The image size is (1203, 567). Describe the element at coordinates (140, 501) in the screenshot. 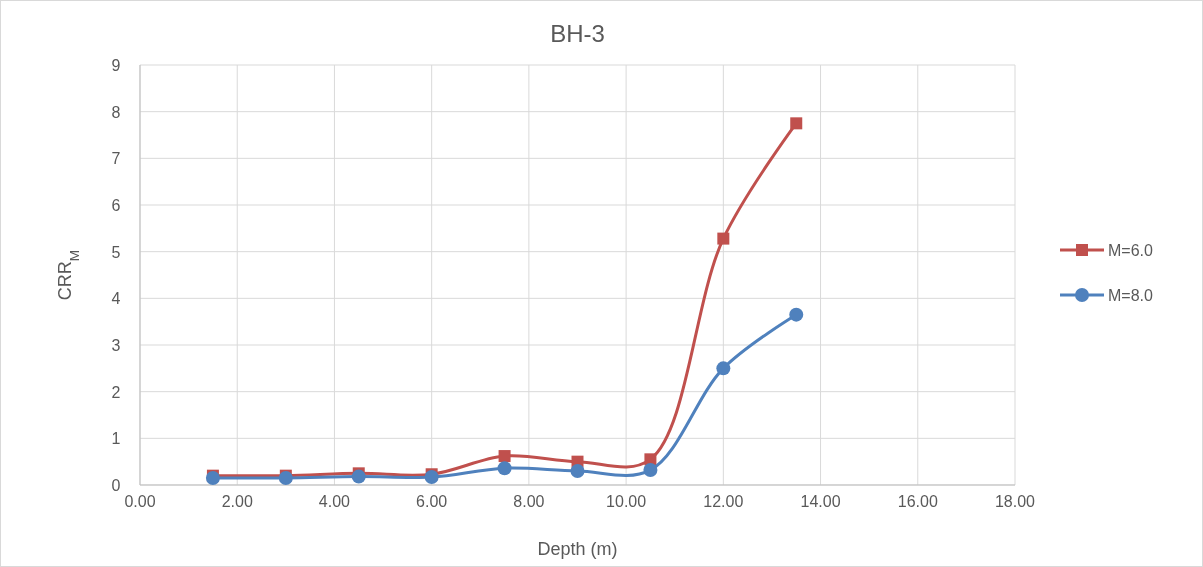

I see `x-tick-label: 0.00` at that location.